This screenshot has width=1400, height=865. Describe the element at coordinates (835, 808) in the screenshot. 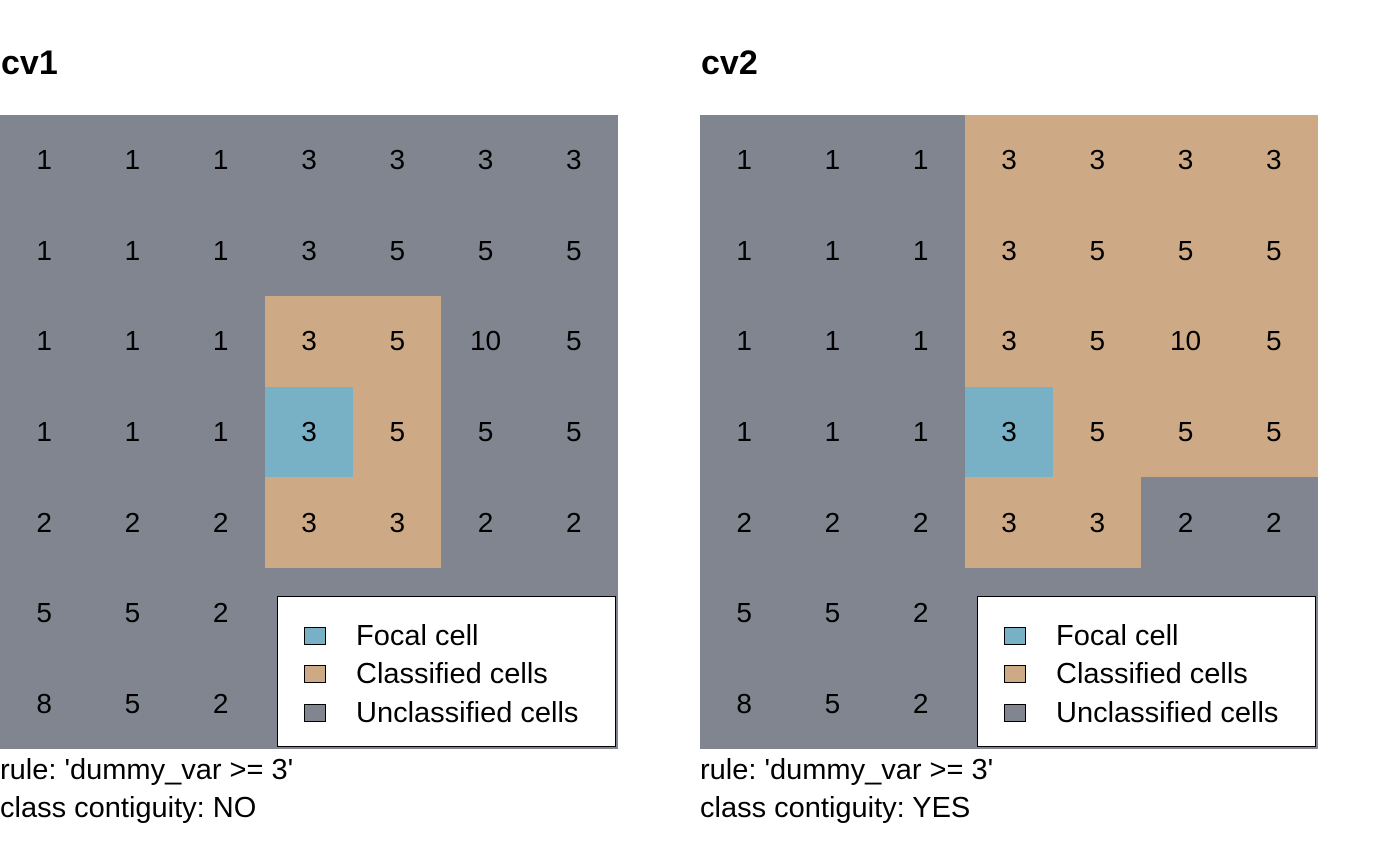

I see `contiguity-caption: class contiguity: YES` at that location.